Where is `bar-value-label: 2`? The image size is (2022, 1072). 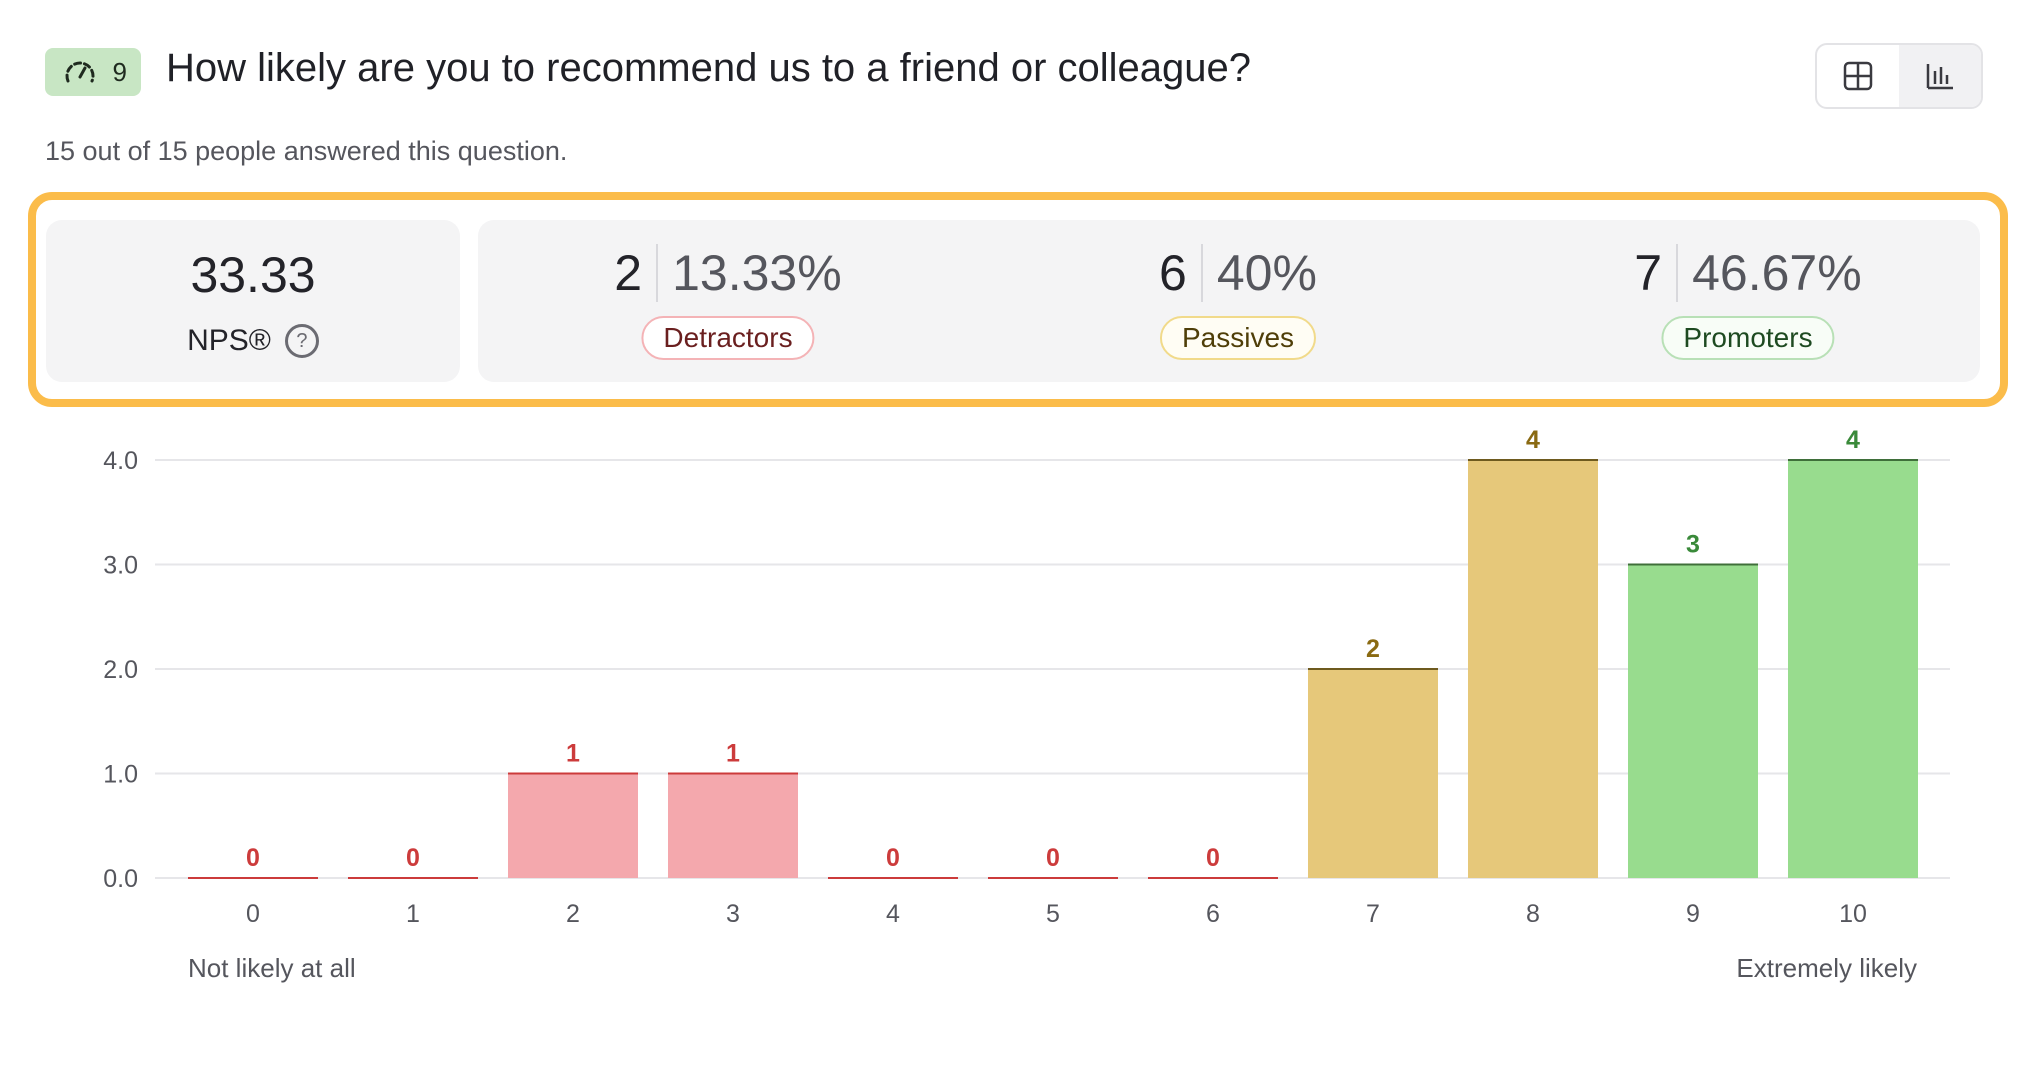 bar-value-label: 2 is located at coordinates (1373, 649).